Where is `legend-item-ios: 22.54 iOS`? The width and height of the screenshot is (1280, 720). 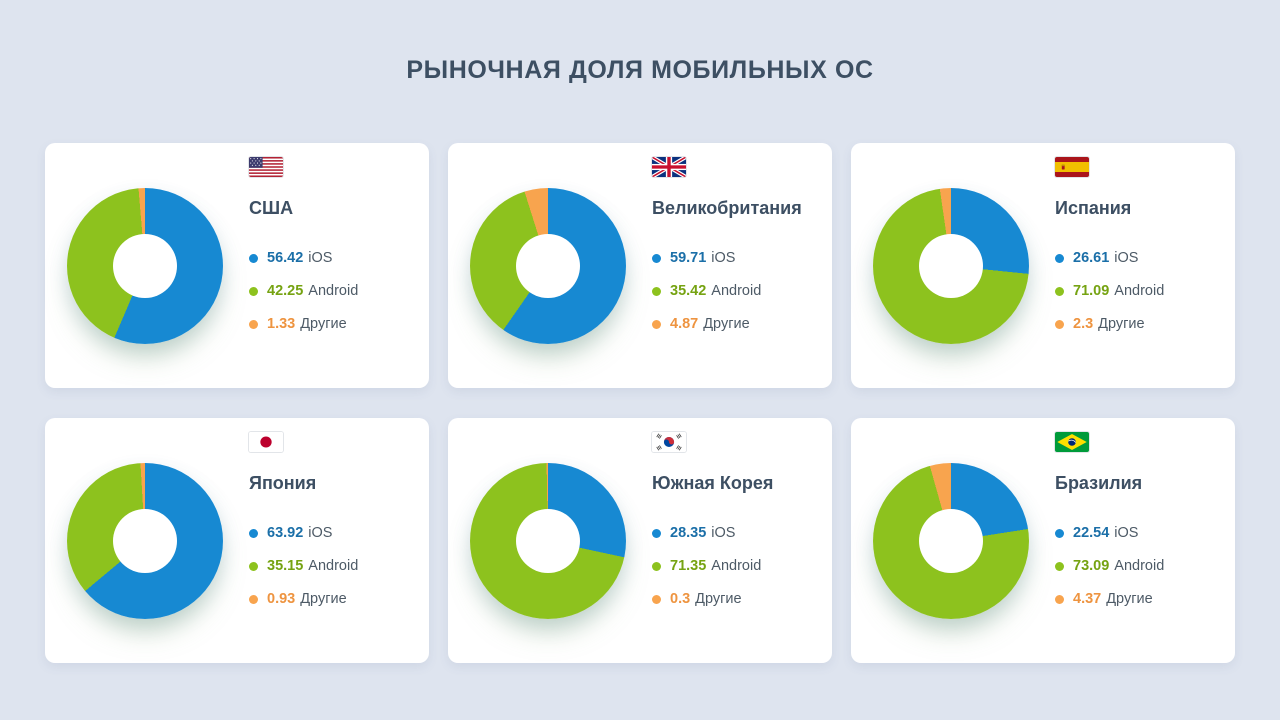
legend-item-ios: 22.54 iOS is located at coordinates (1109, 533).